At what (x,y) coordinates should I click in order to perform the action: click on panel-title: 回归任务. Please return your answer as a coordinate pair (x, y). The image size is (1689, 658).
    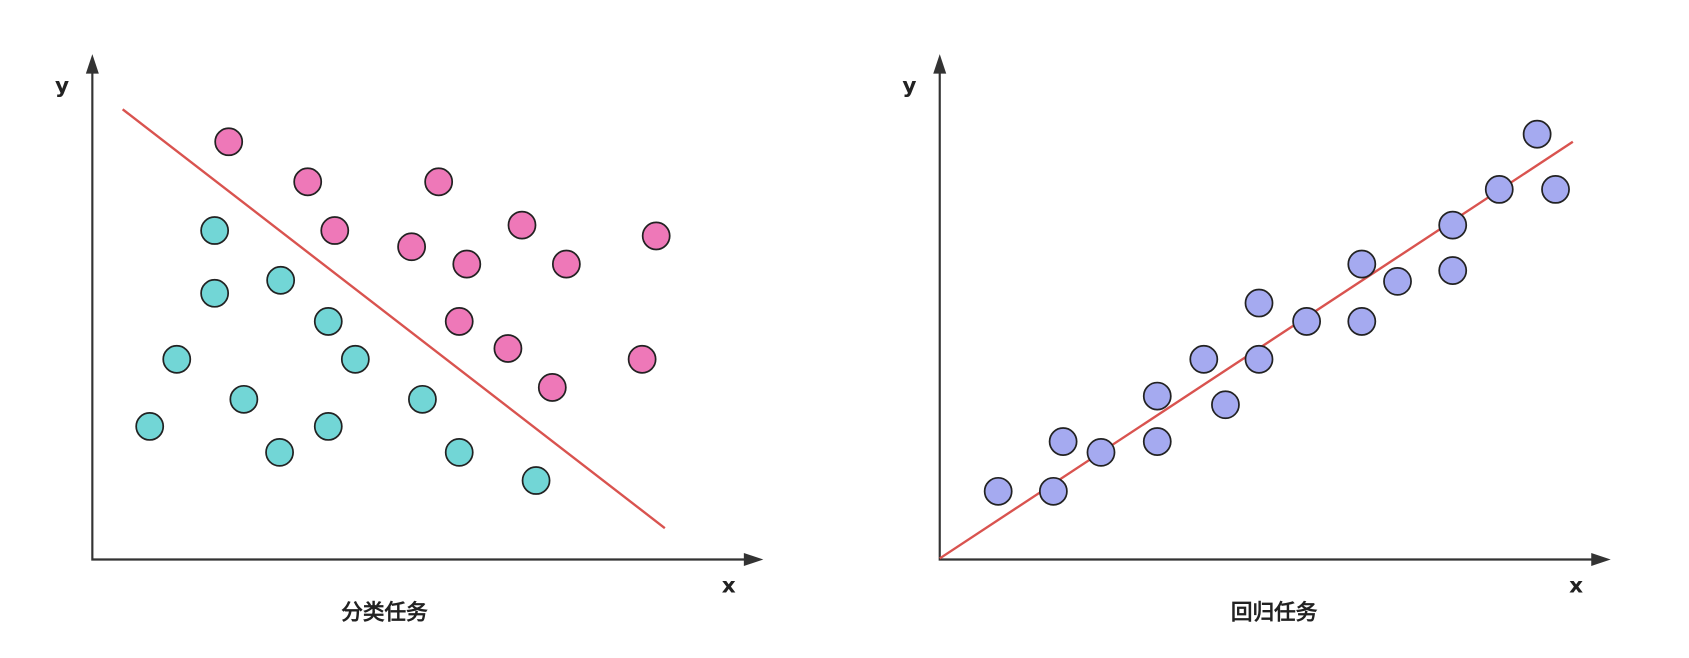
    Looking at the image, I should click on (1274, 613).